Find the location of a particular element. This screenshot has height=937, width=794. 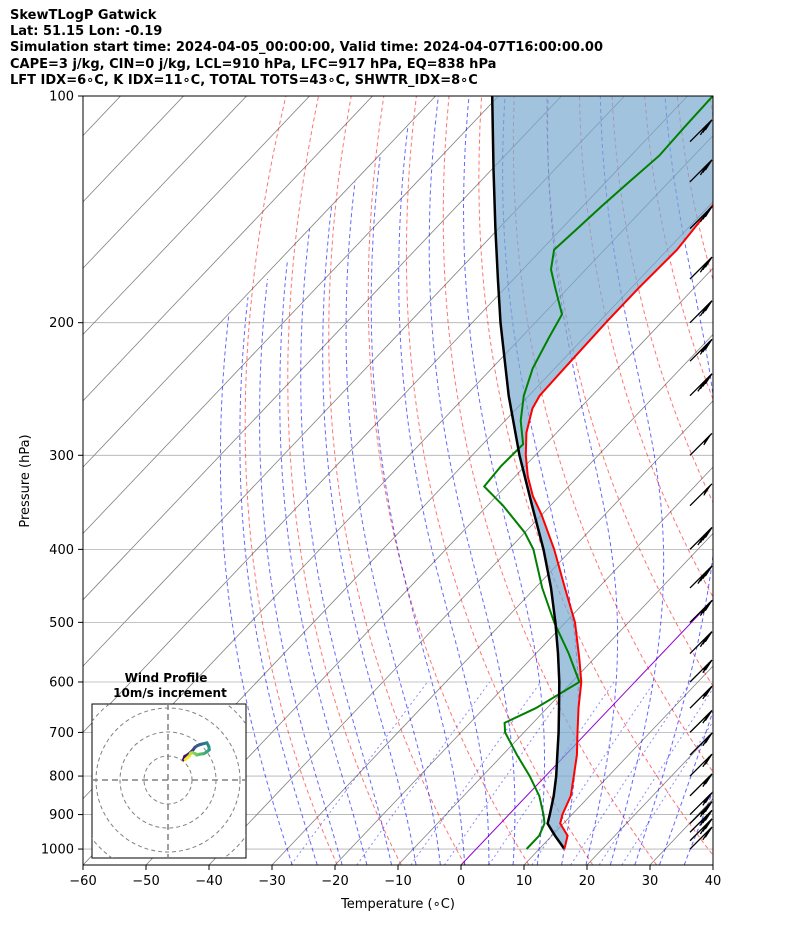

x-tick-label: 40 is located at coordinates (713, 881).